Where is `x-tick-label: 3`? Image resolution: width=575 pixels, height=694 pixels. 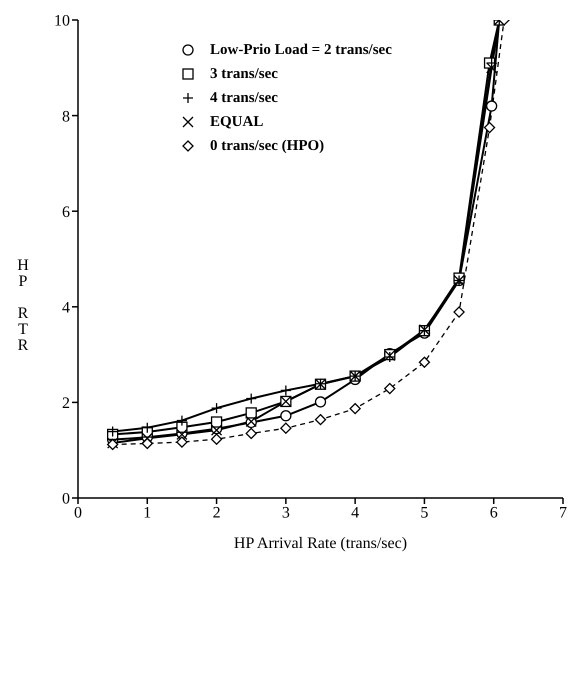
x-tick-label: 3 is located at coordinates (286, 513).